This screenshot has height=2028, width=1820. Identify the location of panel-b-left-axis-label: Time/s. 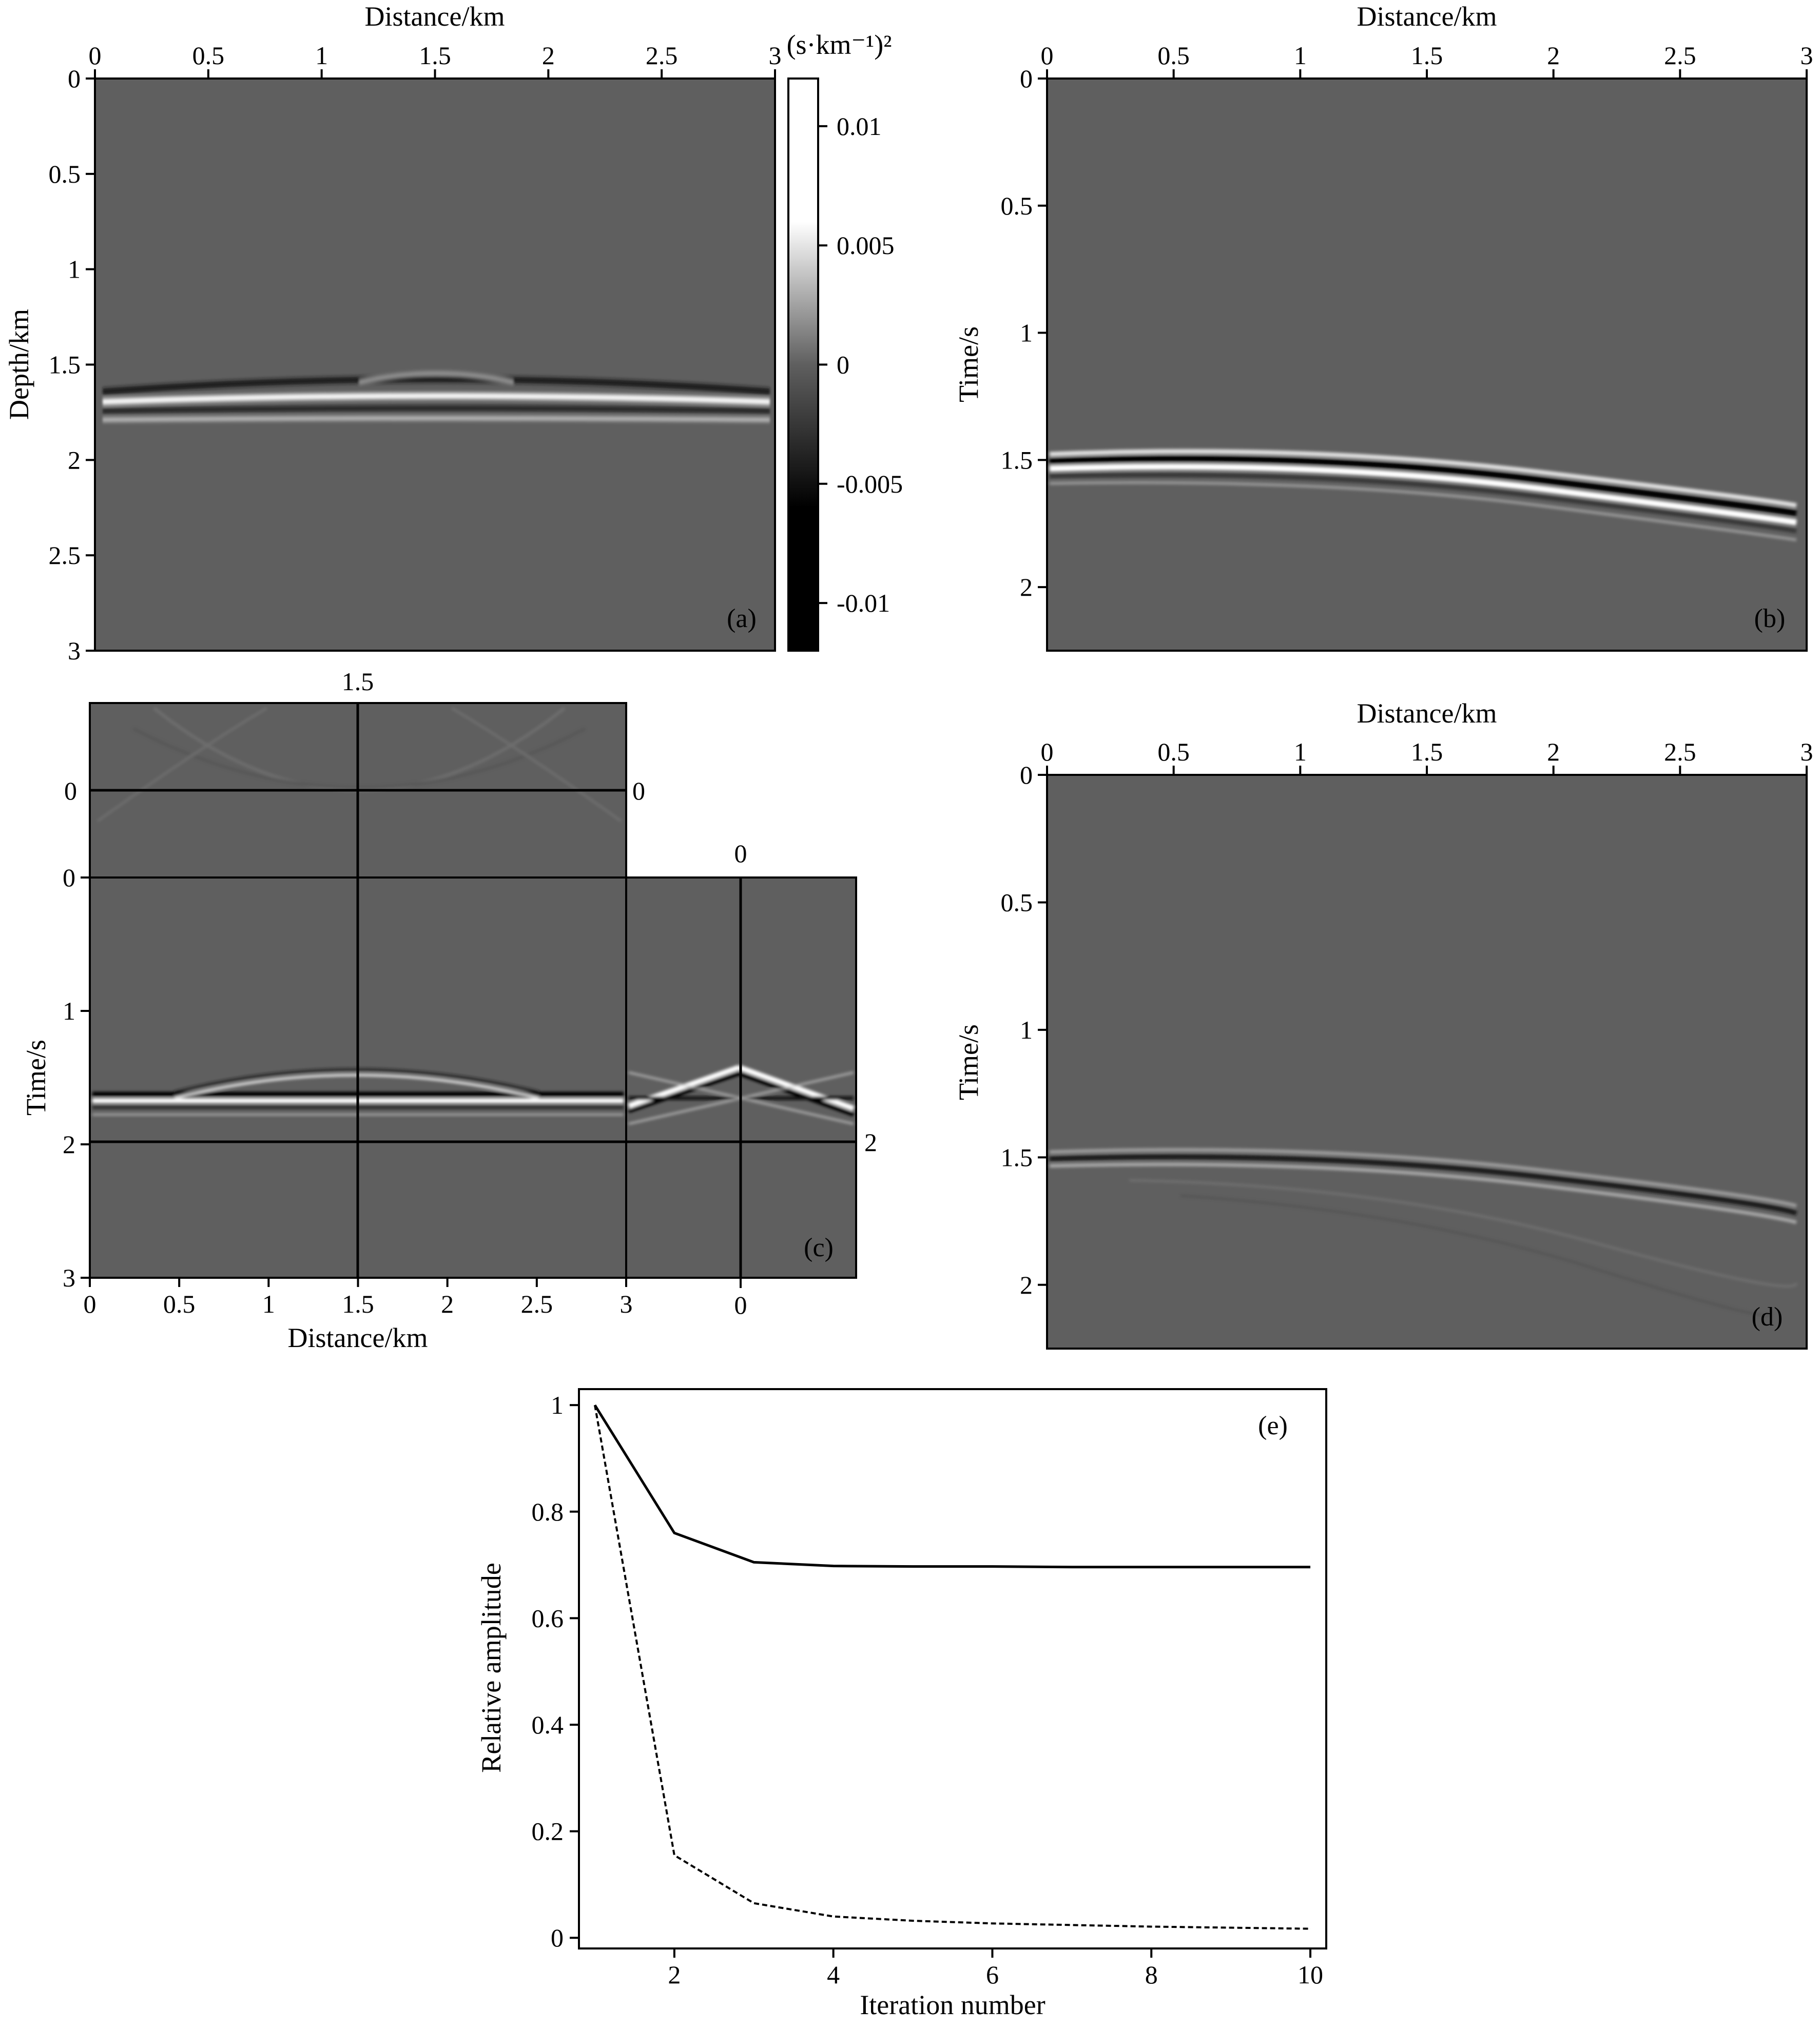
(968, 364).